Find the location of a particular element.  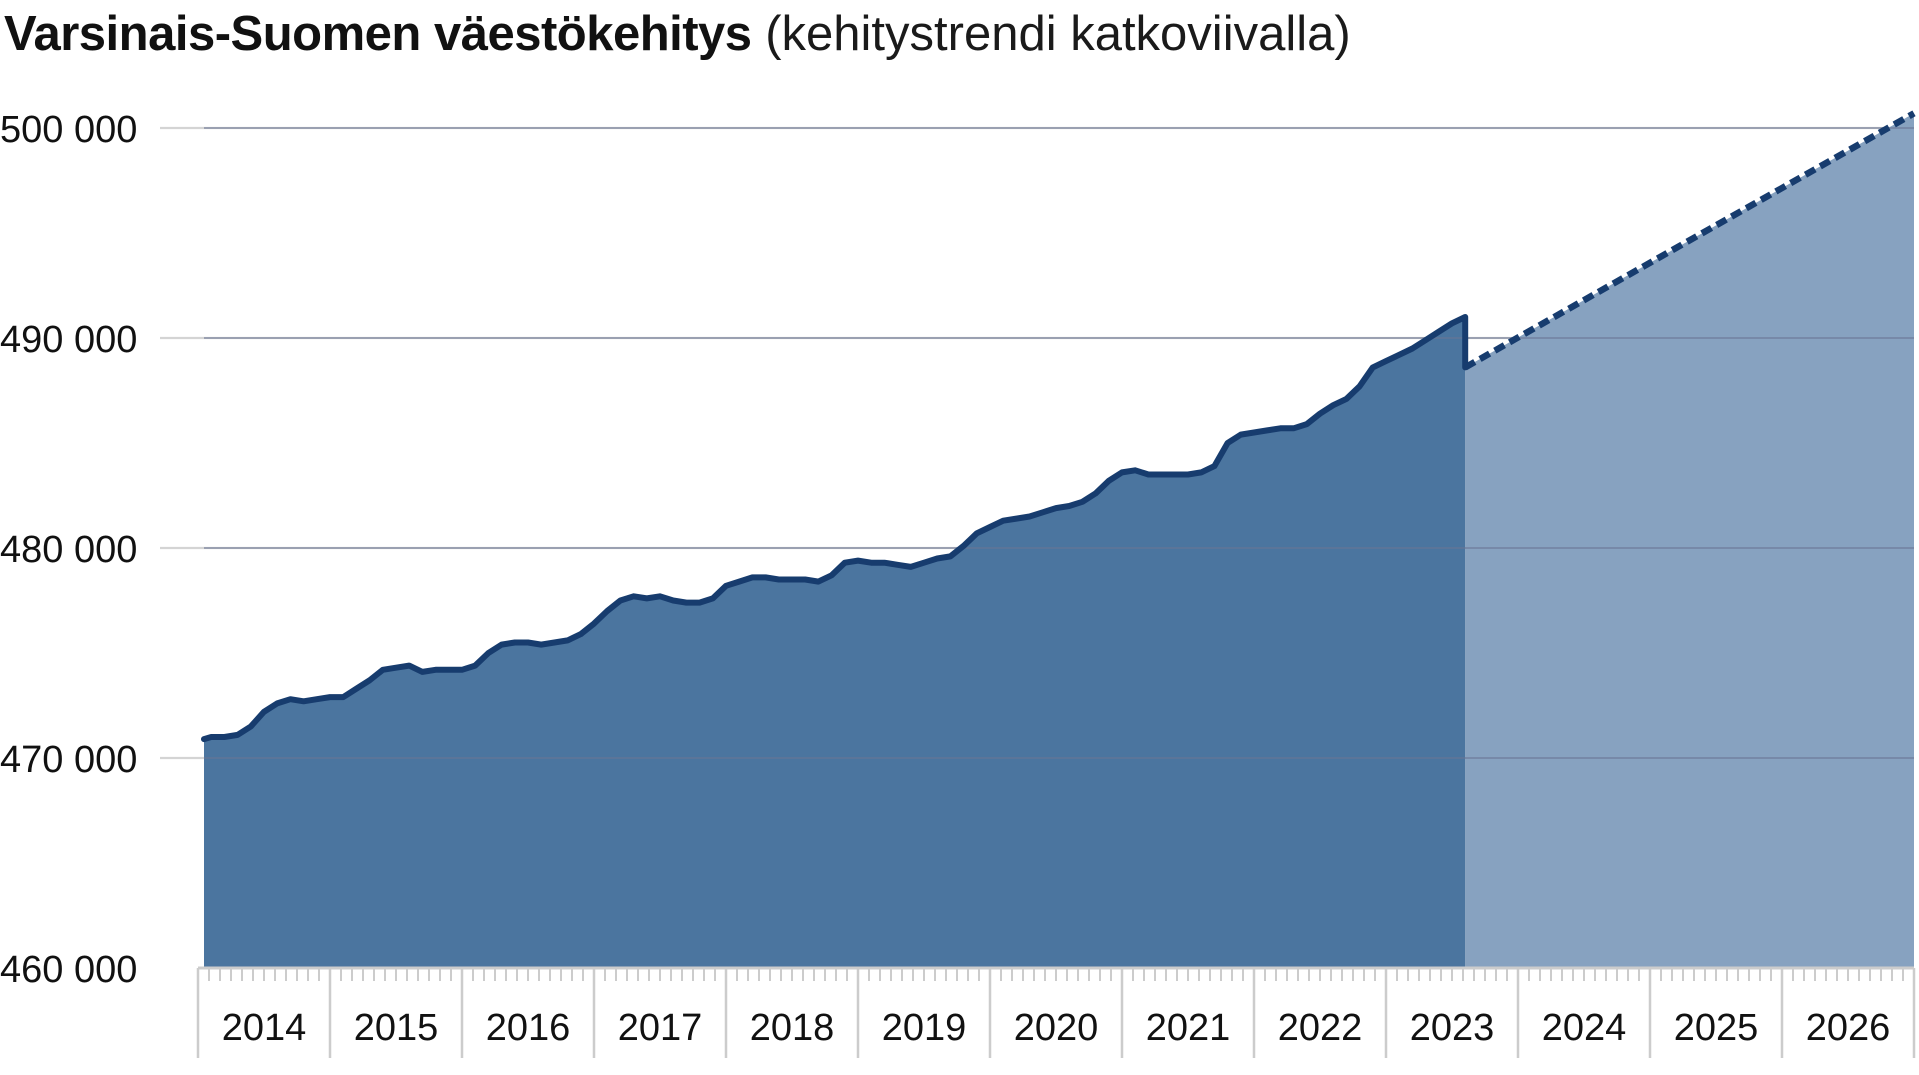

y-tick-label: 470 000 is located at coordinates (68, 760).